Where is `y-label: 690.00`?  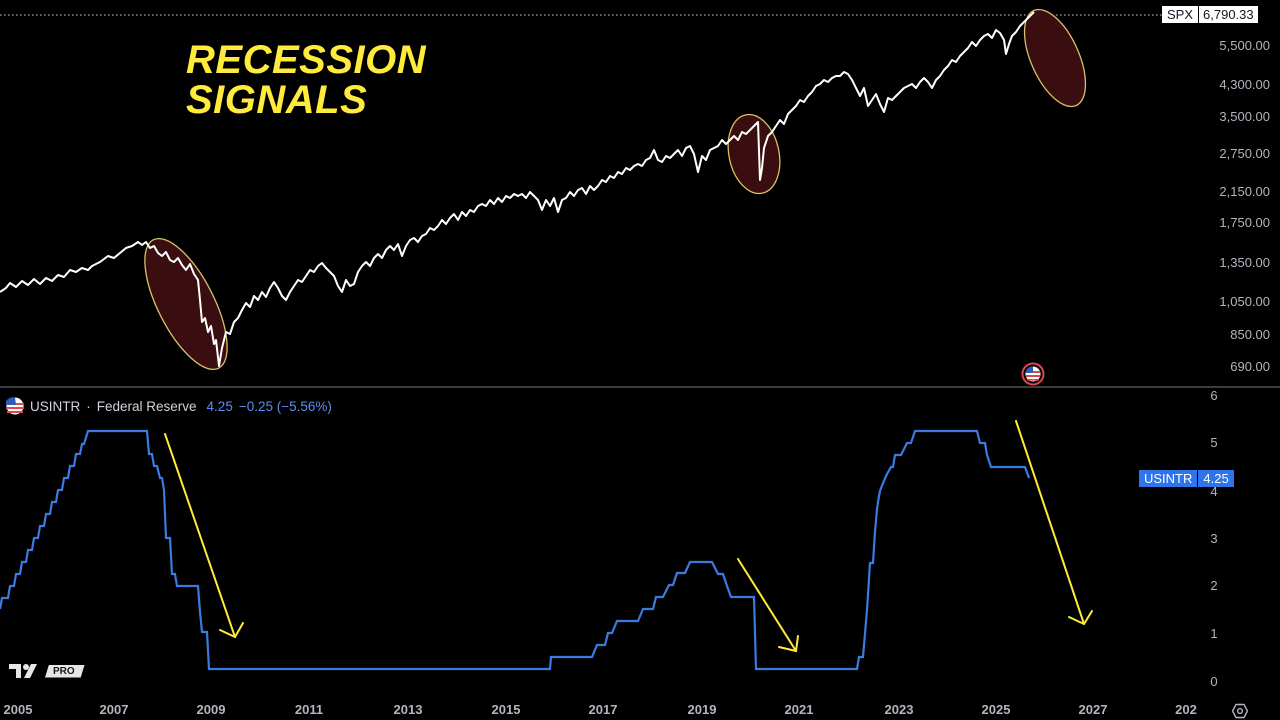 y-label: 690.00 is located at coordinates (1250, 366).